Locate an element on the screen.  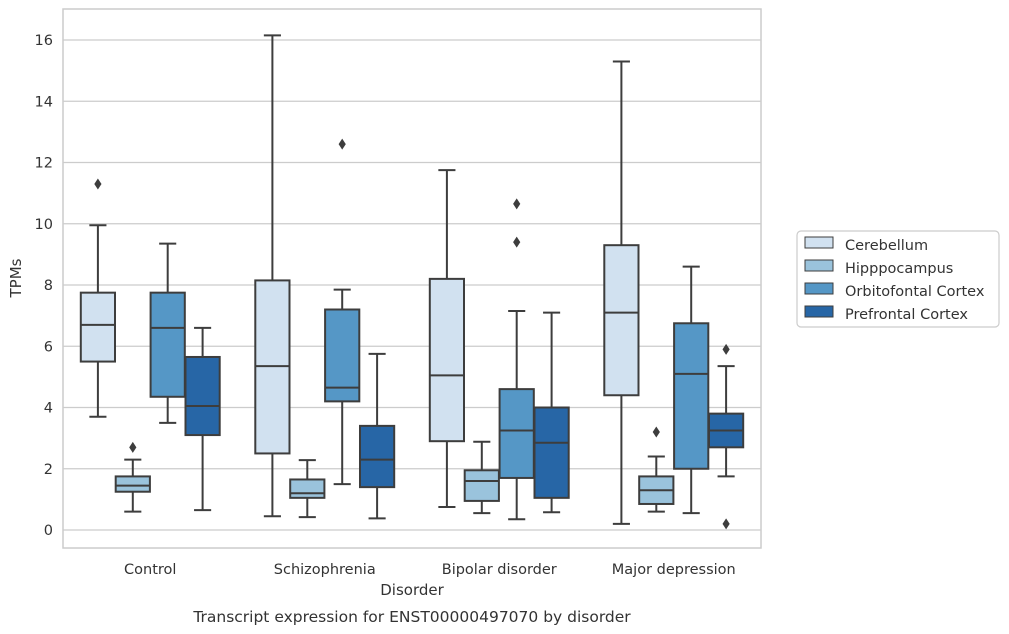
legend-label: Prefrontal Cortex is located at coordinates (906, 315).